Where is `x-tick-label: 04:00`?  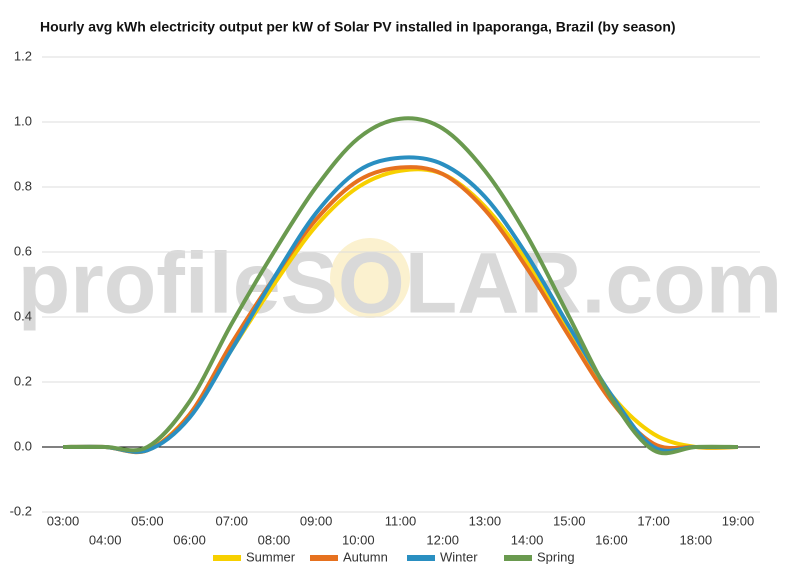
x-tick-label: 04:00 is located at coordinates (105, 539).